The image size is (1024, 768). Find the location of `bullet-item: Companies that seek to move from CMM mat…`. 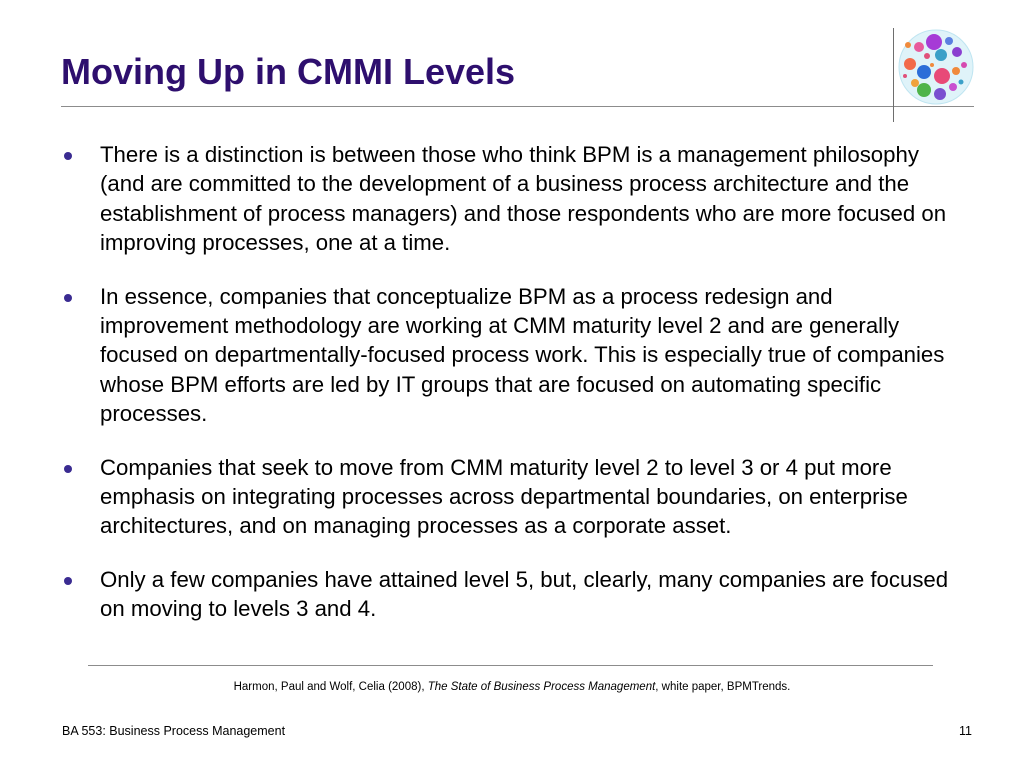

bullet-item: Companies that seek to move from CMM mat… is located at coordinates (510, 497).